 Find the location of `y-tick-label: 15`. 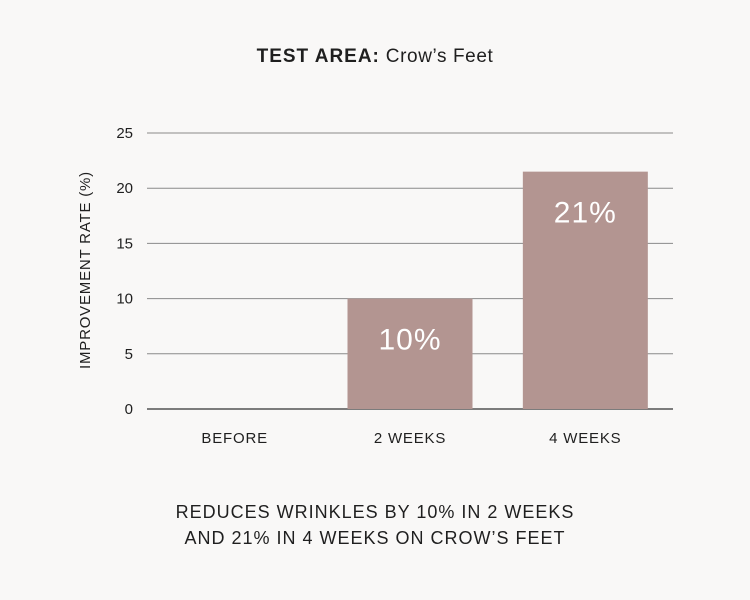

y-tick-label: 15 is located at coordinates (124, 243).